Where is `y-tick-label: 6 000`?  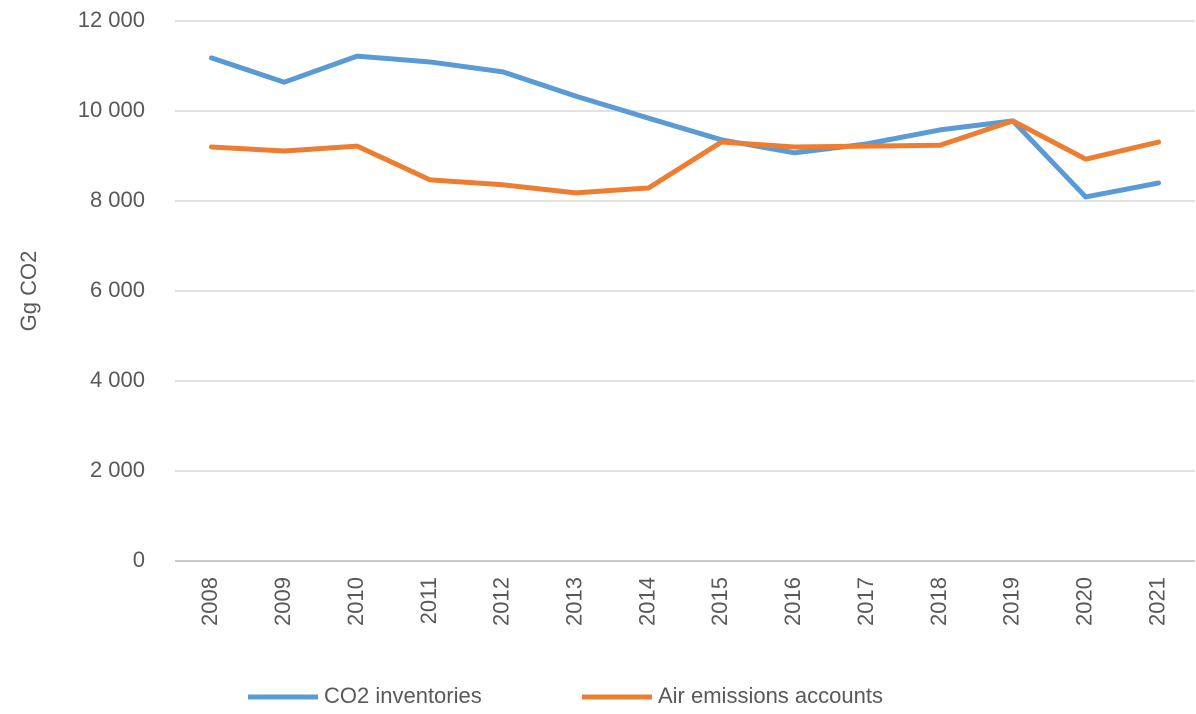
y-tick-label: 6 000 is located at coordinates (117, 289).